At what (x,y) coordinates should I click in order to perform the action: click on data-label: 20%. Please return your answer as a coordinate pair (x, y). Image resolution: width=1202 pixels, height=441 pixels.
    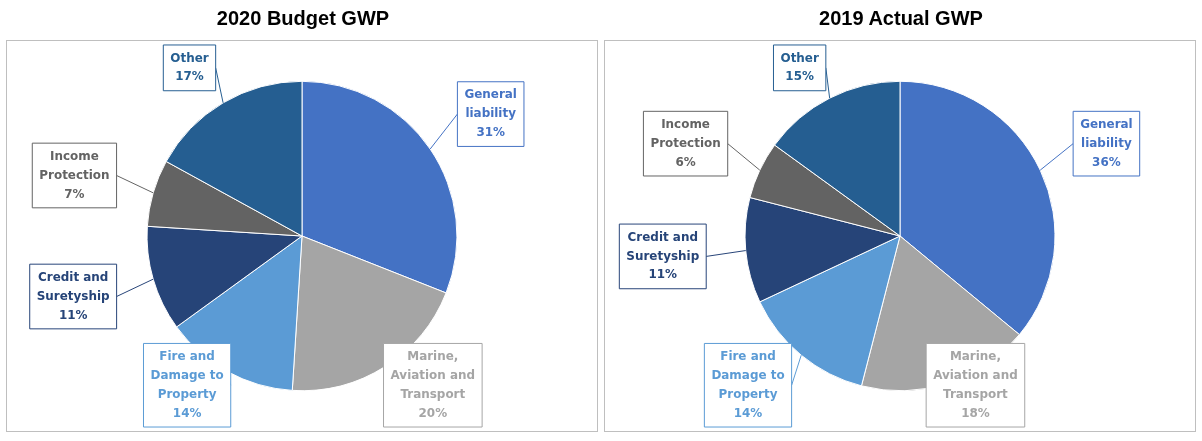
    Looking at the image, I should click on (433, 412).